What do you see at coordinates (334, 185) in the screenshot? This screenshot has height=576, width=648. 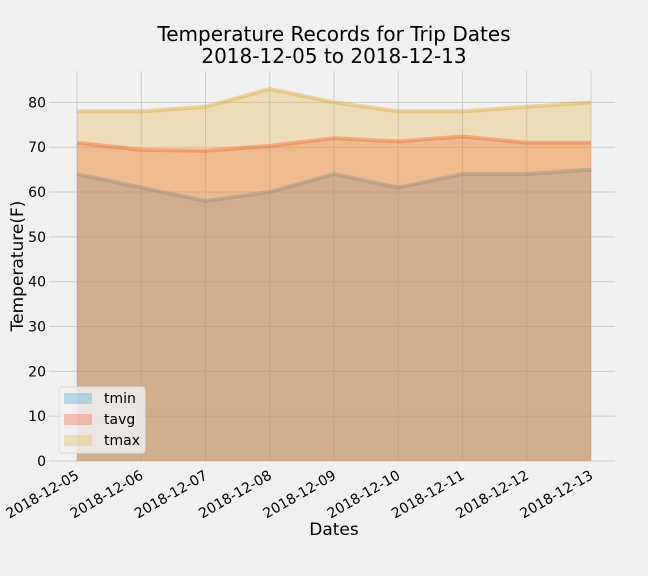 I see `line-tmin` at bounding box center [334, 185].